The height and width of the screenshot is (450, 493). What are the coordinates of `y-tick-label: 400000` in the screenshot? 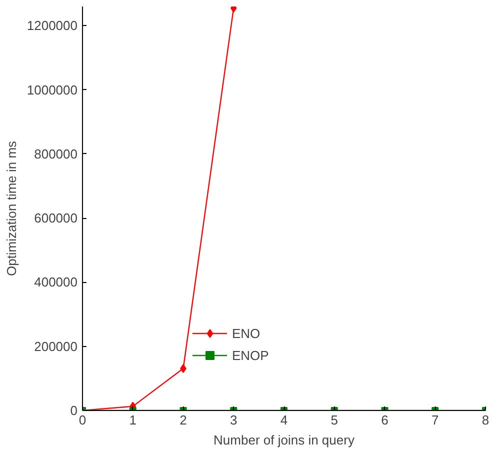 It's located at (56, 282).